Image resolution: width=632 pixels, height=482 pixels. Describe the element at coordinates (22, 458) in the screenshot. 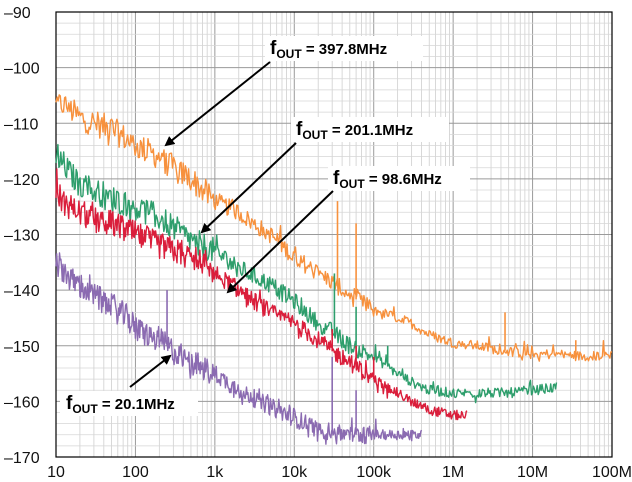

I see `y-tick-label: –170` at that location.